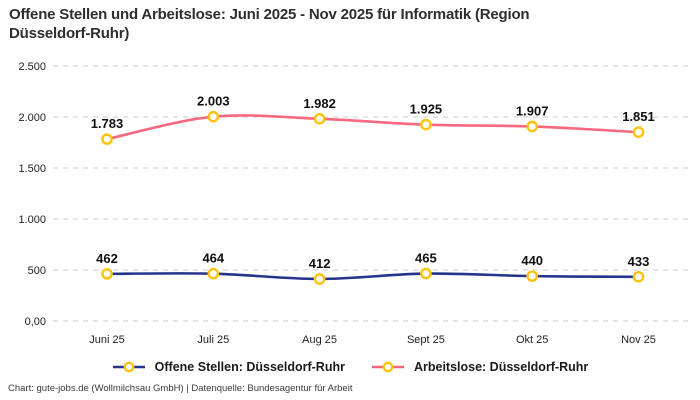  Describe the element at coordinates (319, 340) in the screenshot. I see `x-axis-tick-label: Aug 25` at that location.